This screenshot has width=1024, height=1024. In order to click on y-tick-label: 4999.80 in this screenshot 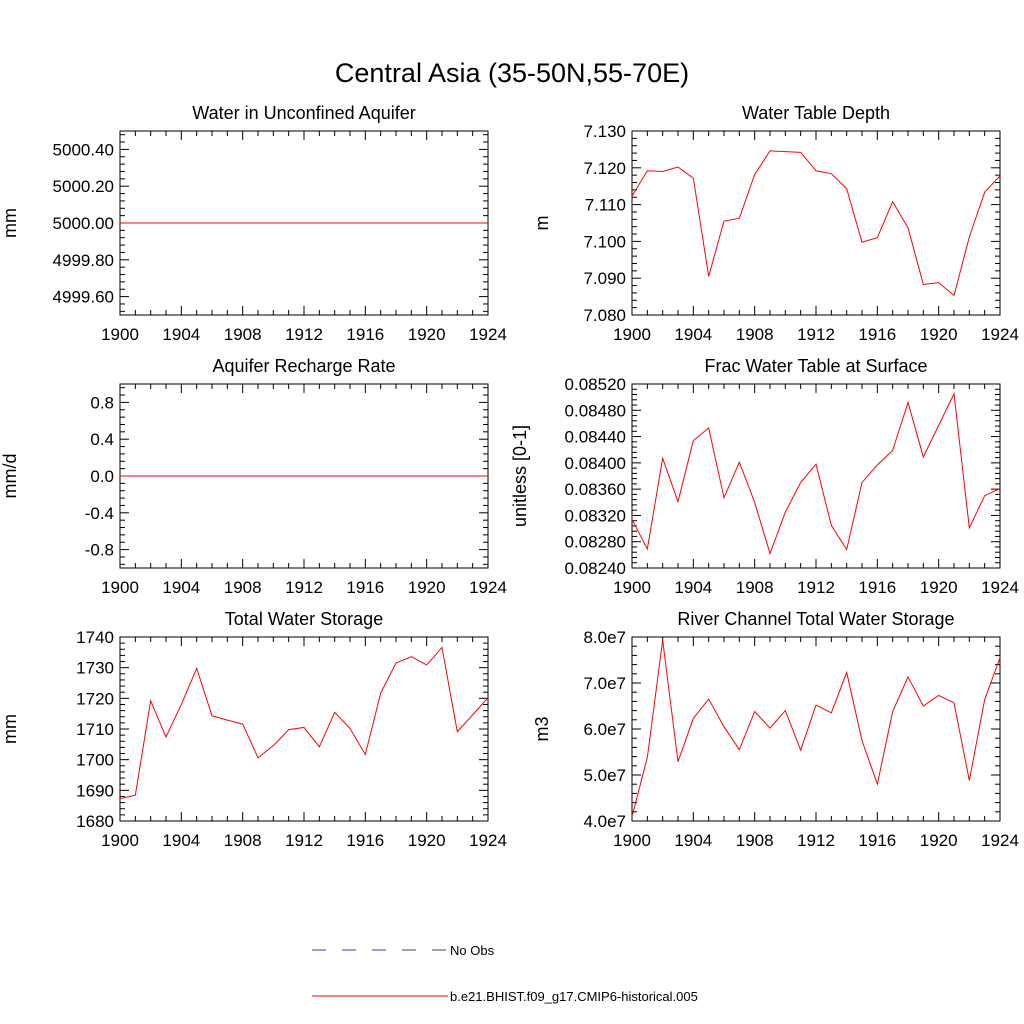, I will do `click(83, 260)`.